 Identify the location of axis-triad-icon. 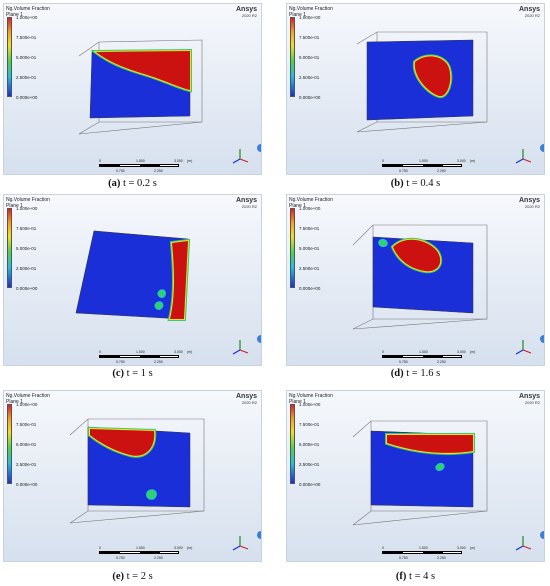
(240, 156).